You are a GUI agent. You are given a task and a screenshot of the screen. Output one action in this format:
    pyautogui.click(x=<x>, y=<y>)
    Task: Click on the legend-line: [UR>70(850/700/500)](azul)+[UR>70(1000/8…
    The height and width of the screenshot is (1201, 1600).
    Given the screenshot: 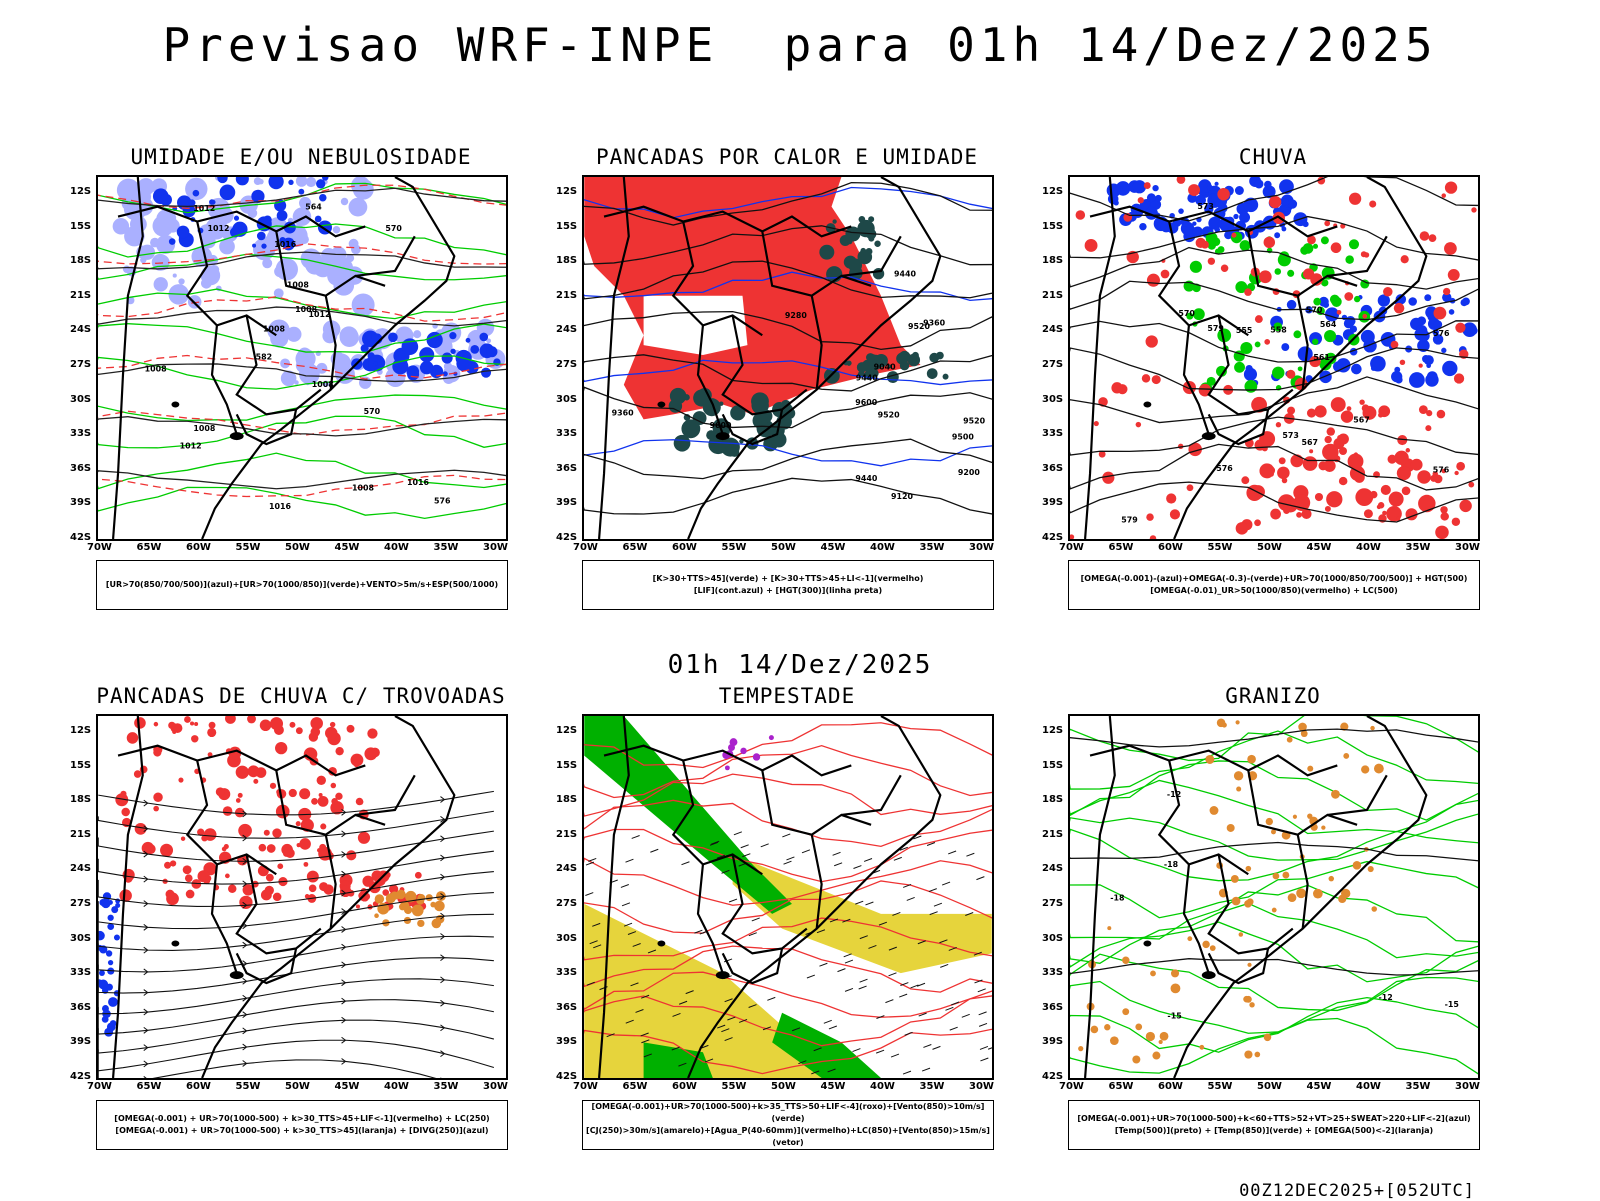 What is the action you would take?
    pyautogui.click(x=302, y=584)
    